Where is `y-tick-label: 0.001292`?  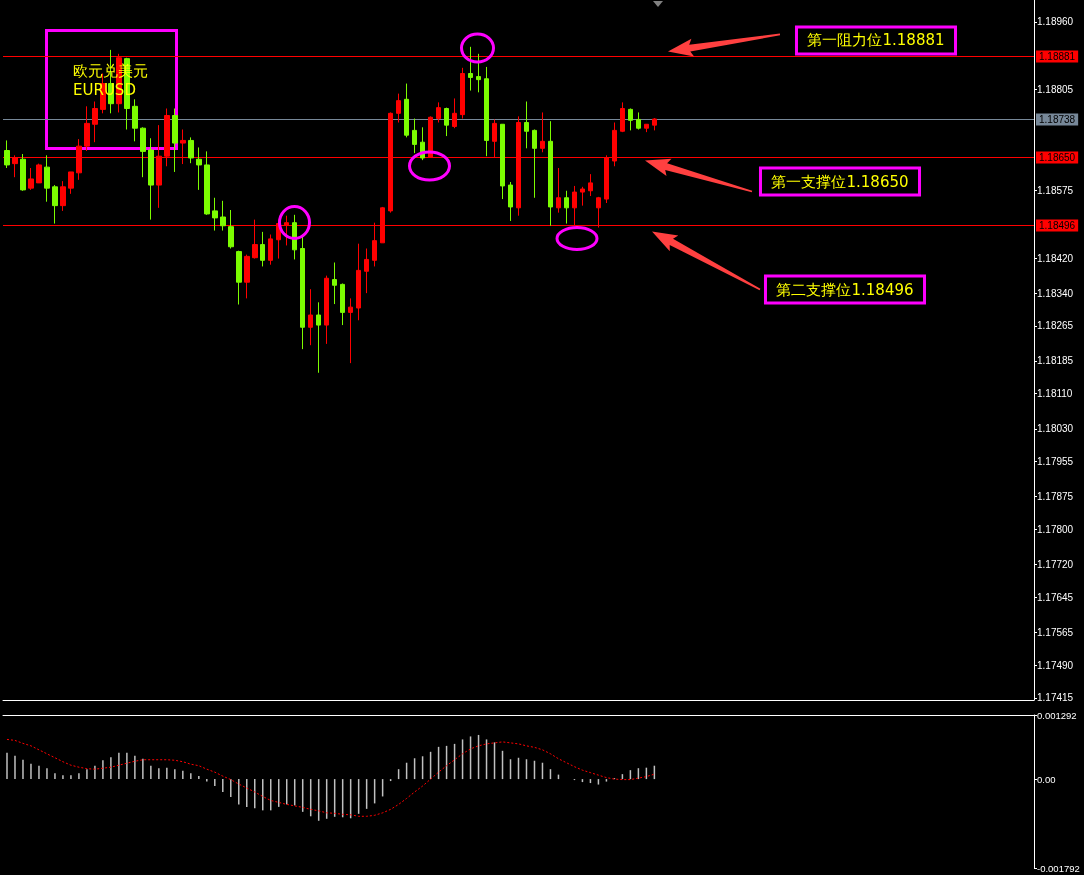
y-tick-label: 0.001292 is located at coordinates (1057, 715).